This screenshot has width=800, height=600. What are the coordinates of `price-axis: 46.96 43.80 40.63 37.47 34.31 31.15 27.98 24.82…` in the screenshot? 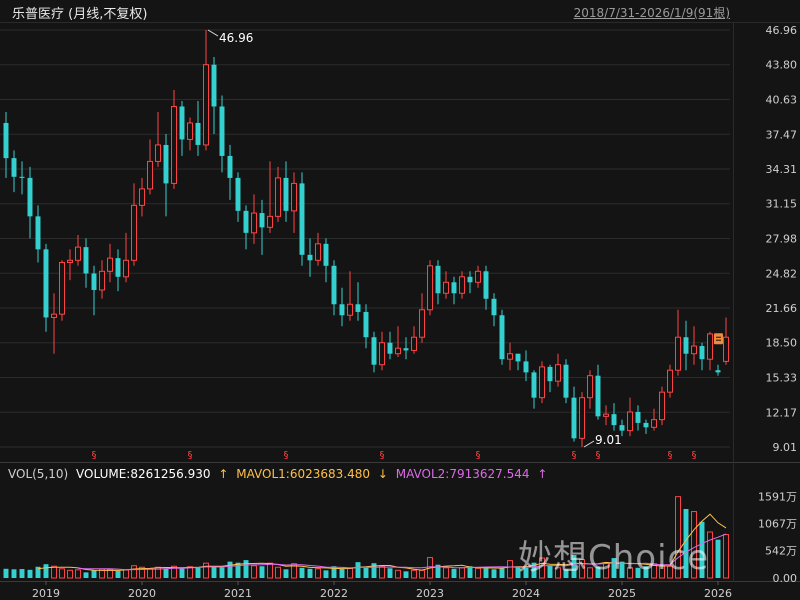 It's located at (782, 239).